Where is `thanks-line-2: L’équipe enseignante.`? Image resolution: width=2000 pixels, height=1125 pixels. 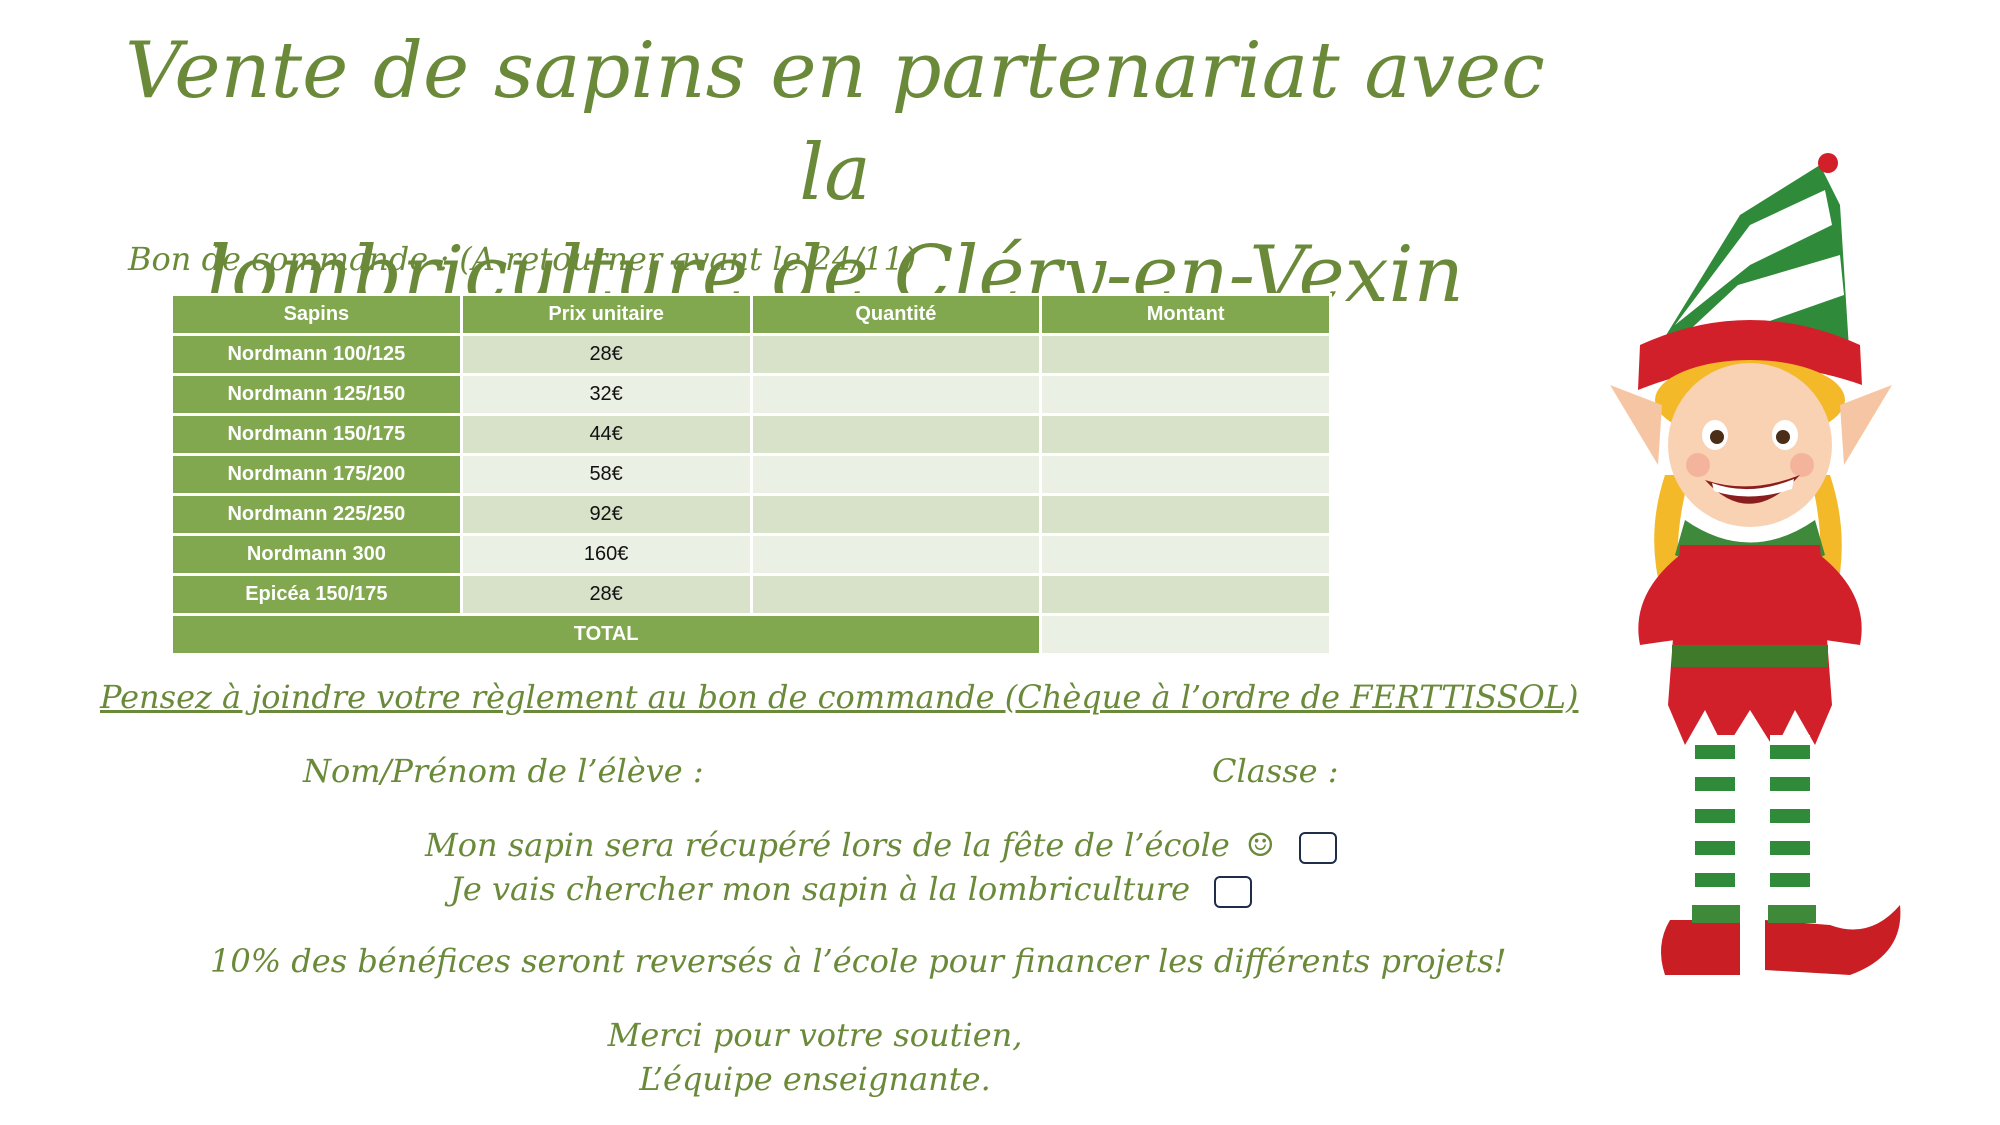
thanks-line-2: L’équipe enseignante. is located at coordinates (815, 1079).